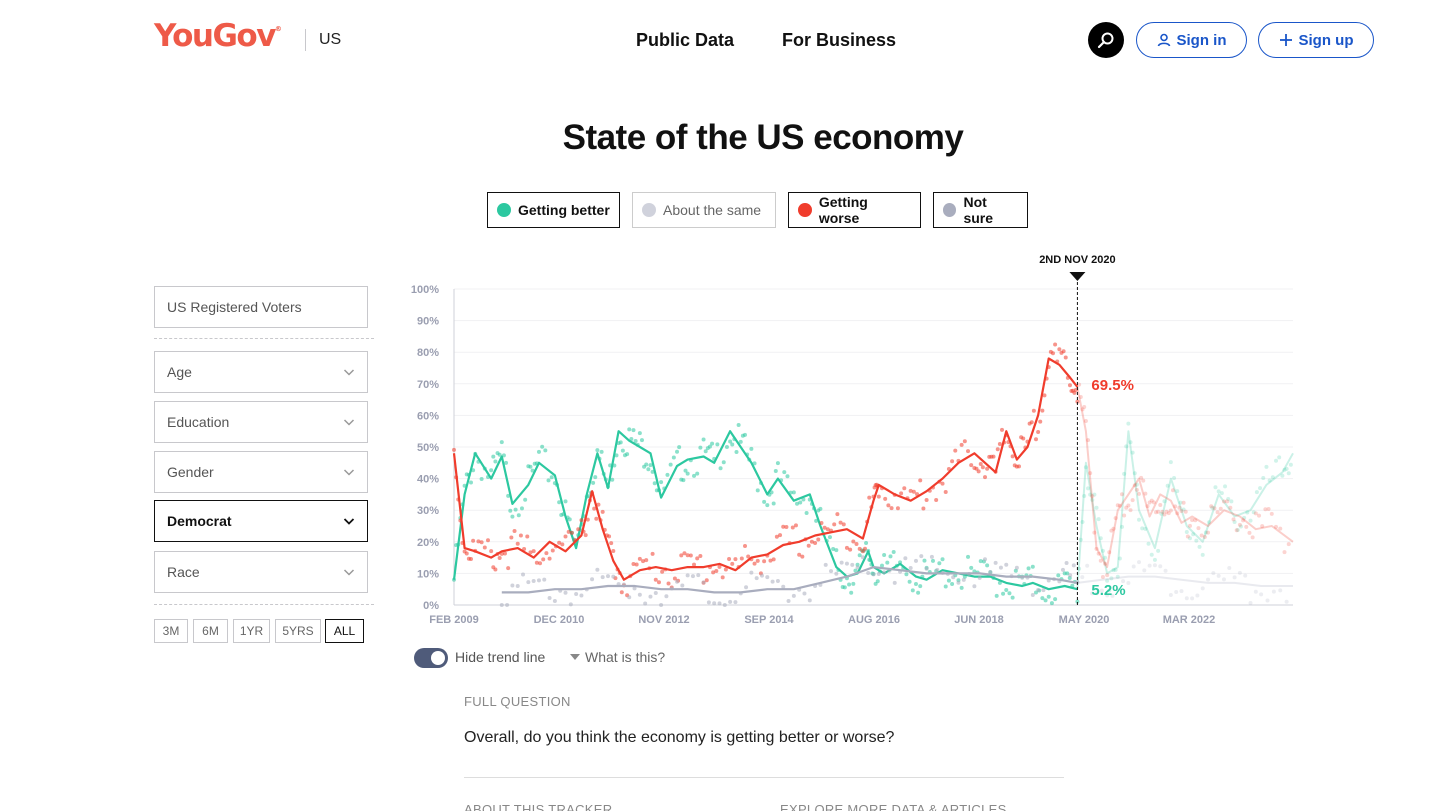 The width and height of the screenshot is (1449, 811). Describe the element at coordinates (1112, 385) in the screenshot. I see `value-label-getting-worse: 69.5%` at that location.